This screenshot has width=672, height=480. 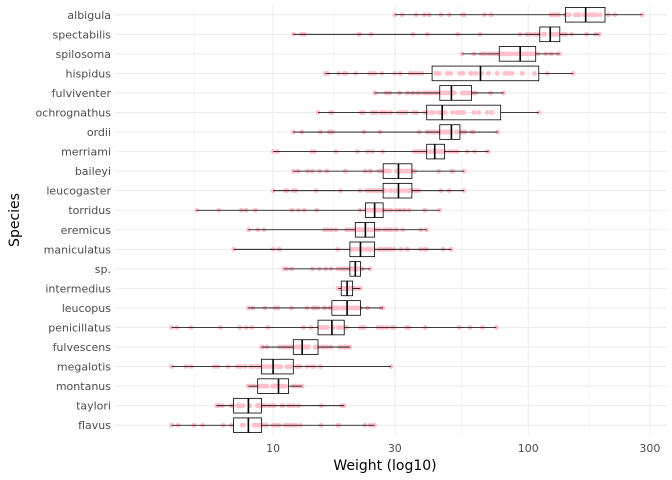 I want to click on y-tick-label: fulvescens, so click(x=82, y=347).